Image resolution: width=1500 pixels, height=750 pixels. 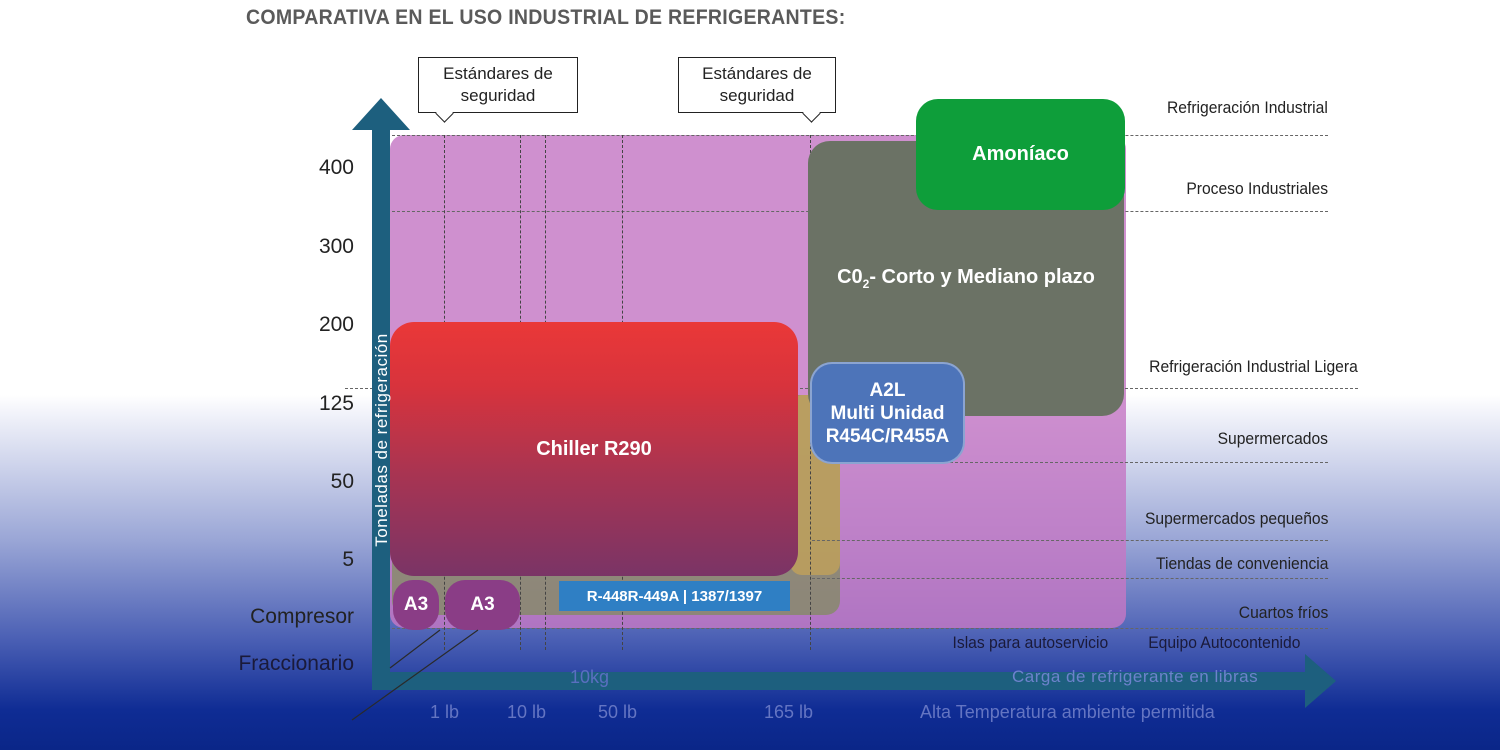 What do you see at coordinates (1236, 518) in the screenshot?
I see `category-label-small-supermarkets: Supermercados pequeños` at bounding box center [1236, 518].